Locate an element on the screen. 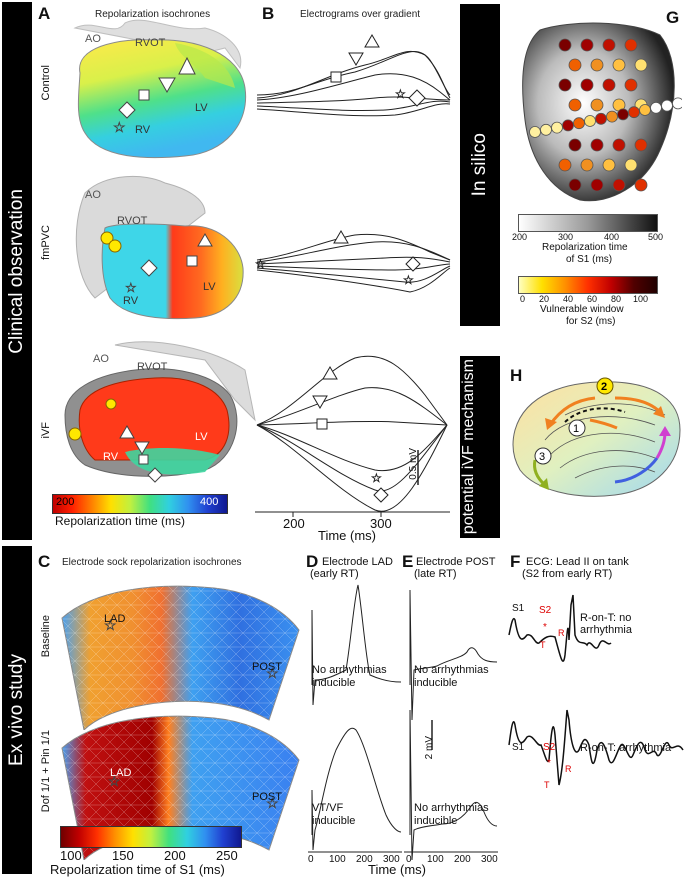  panel-c-dof-post: POST is located at coordinates (267, 797).